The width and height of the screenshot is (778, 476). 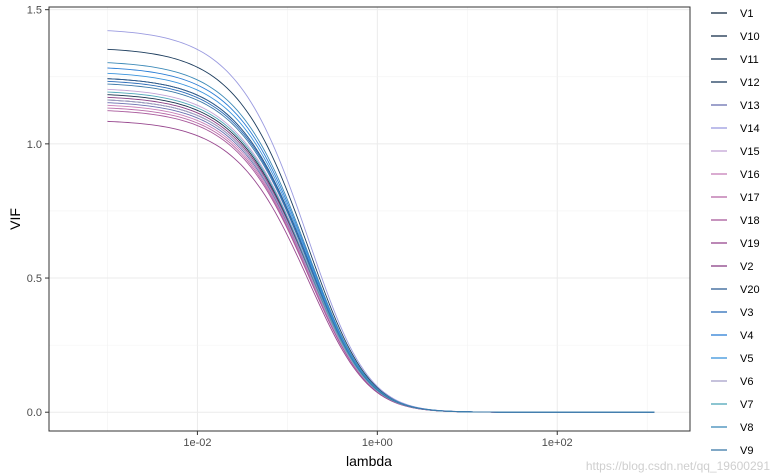 I want to click on legend-label-v17: V17, so click(x=750, y=198).